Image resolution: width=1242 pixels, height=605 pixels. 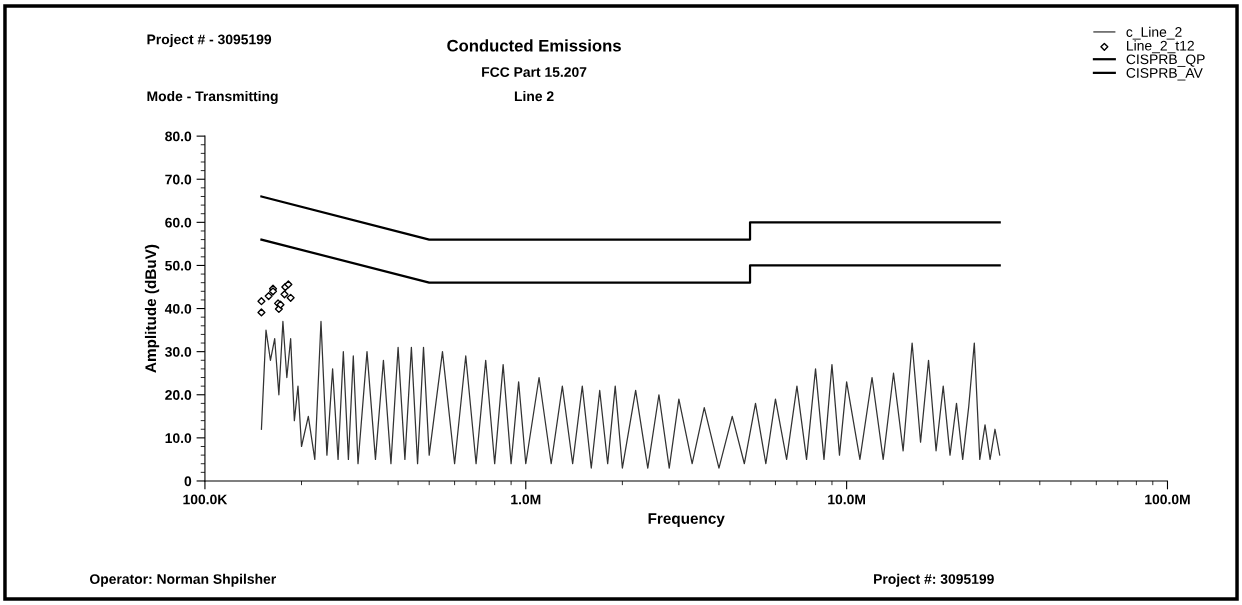 I want to click on y-tick-label: 70.0, so click(x=178, y=179).